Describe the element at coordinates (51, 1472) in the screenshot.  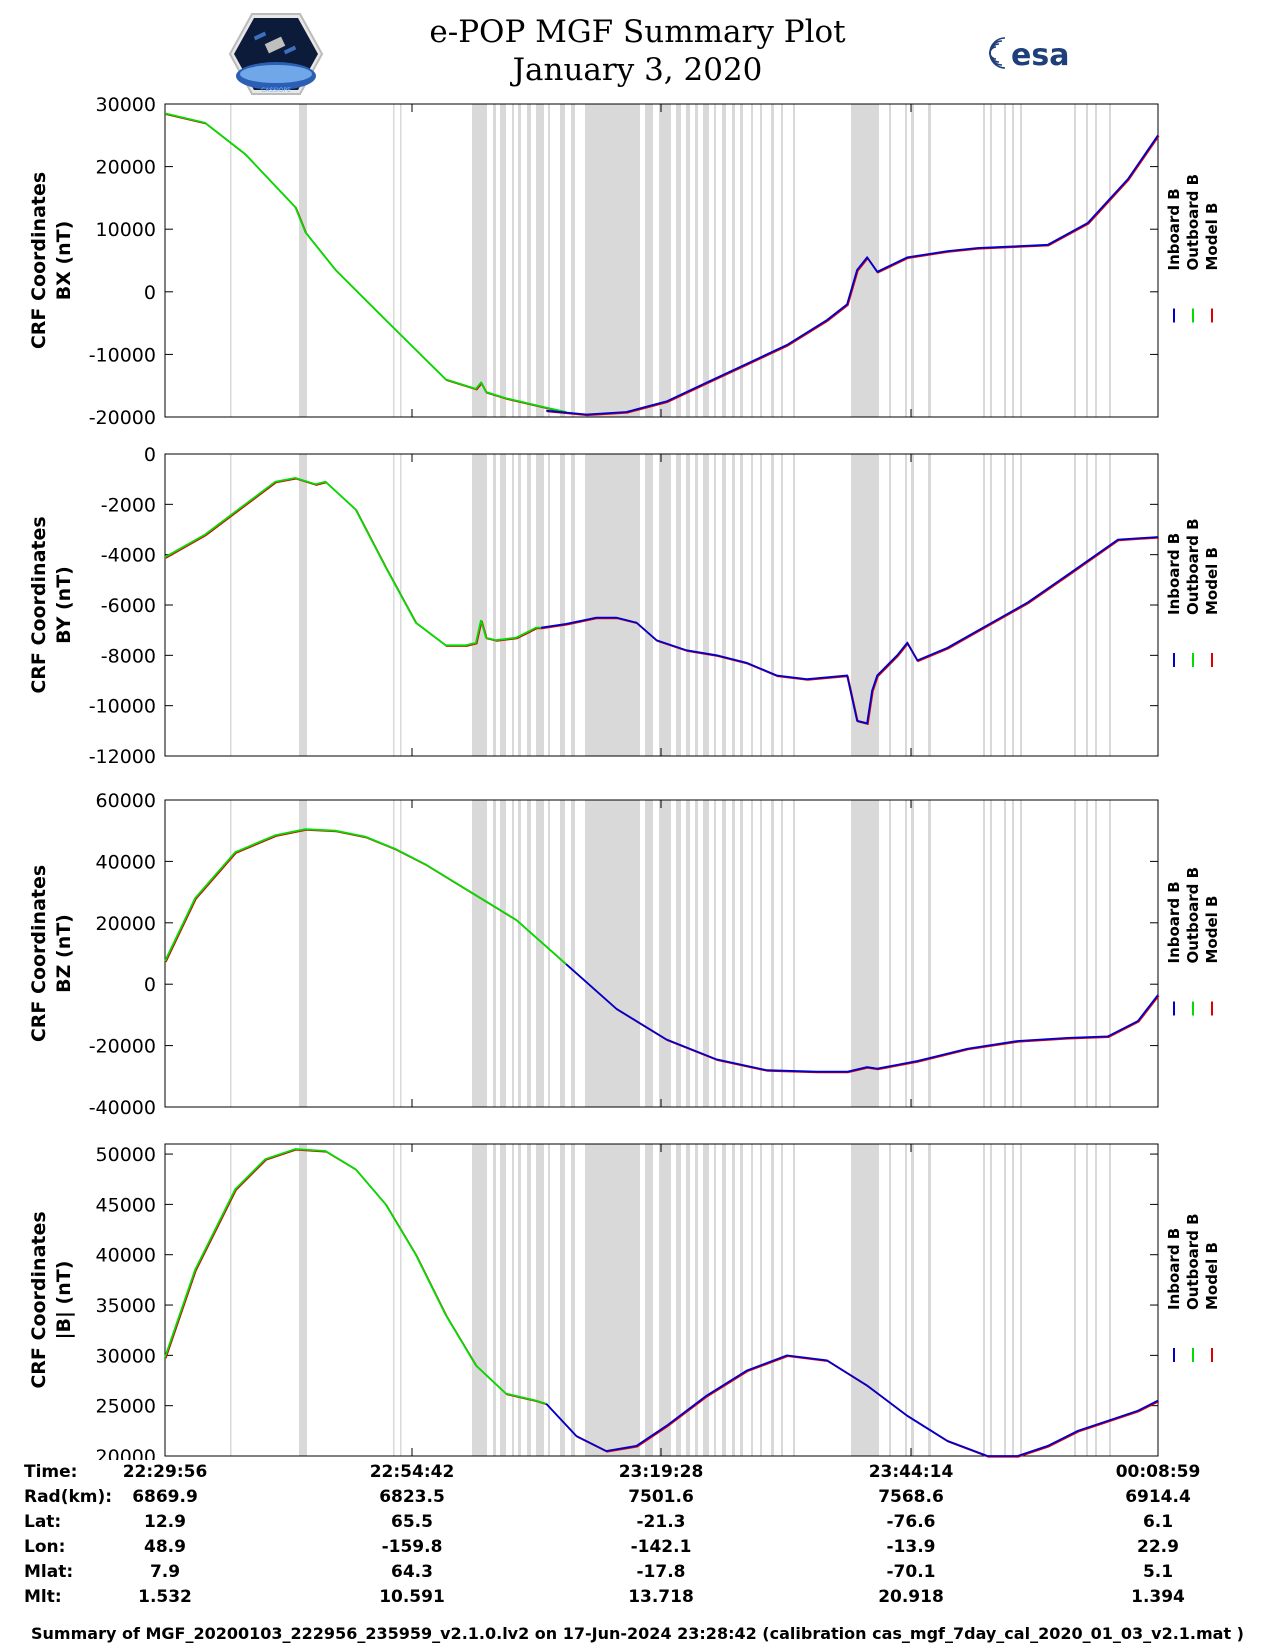
I see `info-row-label: Time:` at that location.